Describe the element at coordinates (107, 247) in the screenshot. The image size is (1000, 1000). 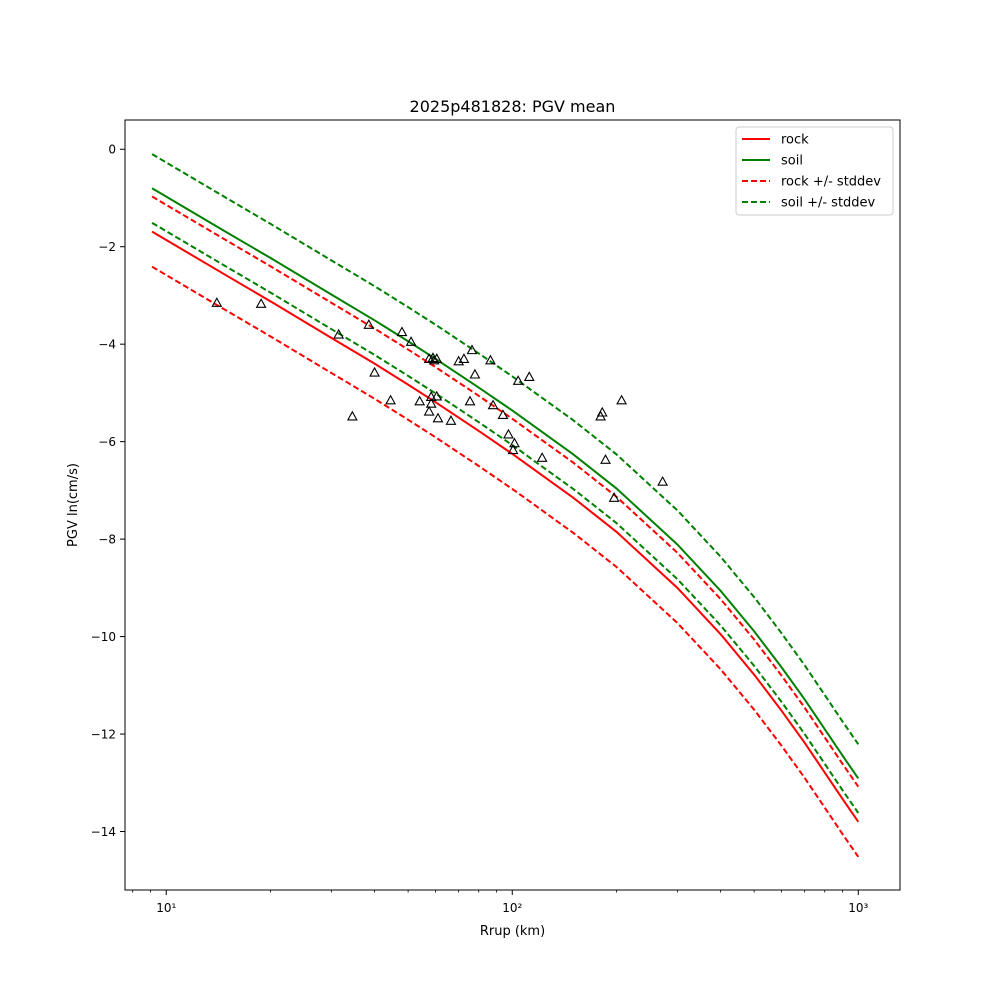
I see `y-tick-label: −2` at that location.